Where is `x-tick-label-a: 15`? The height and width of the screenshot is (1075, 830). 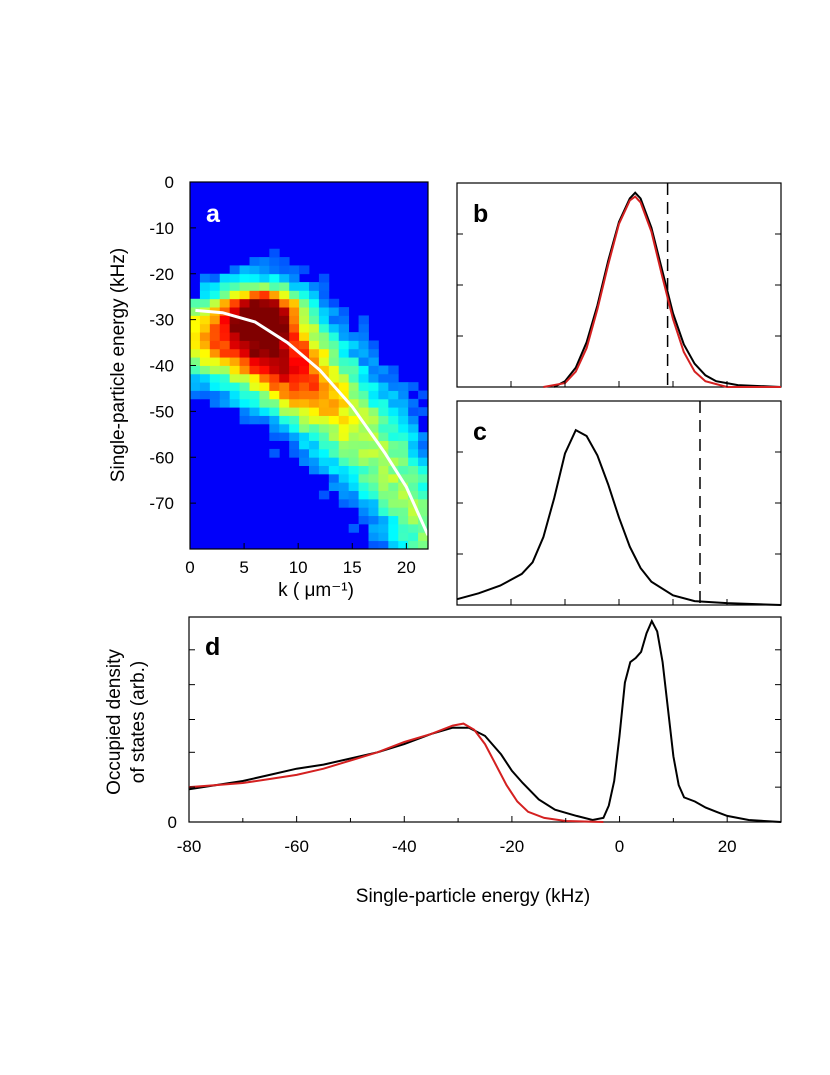 x-tick-label-a: 15 is located at coordinates (352, 567).